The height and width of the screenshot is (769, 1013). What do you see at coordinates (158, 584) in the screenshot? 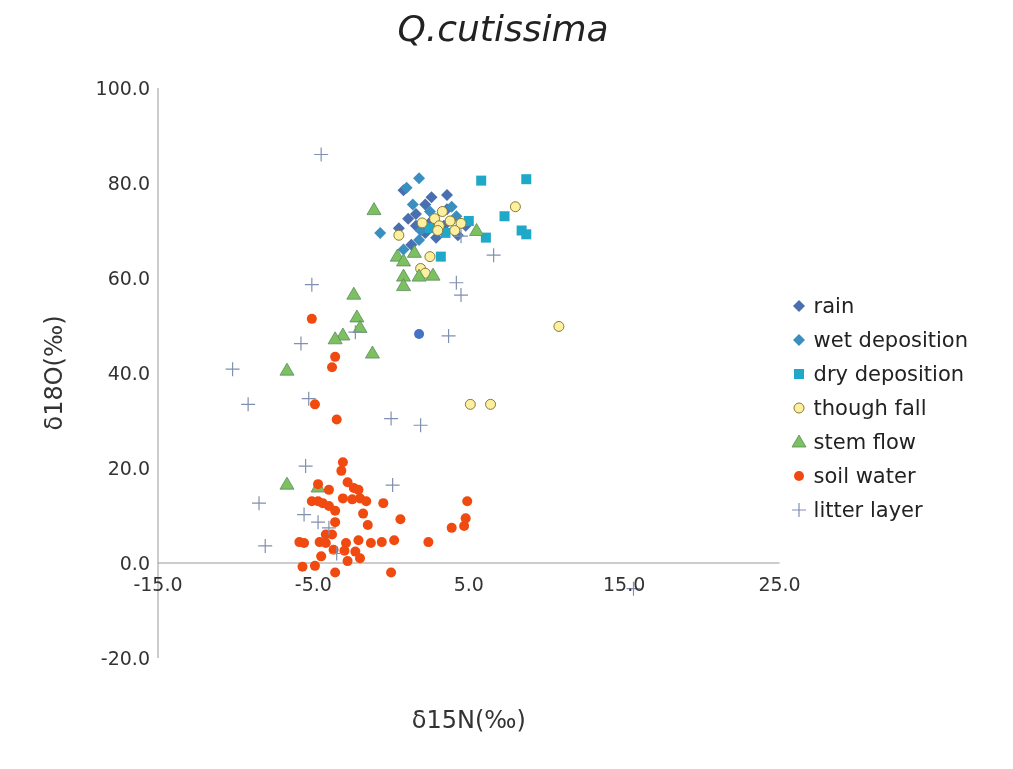
I see `x-tick-label: -15.0` at bounding box center [158, 584].